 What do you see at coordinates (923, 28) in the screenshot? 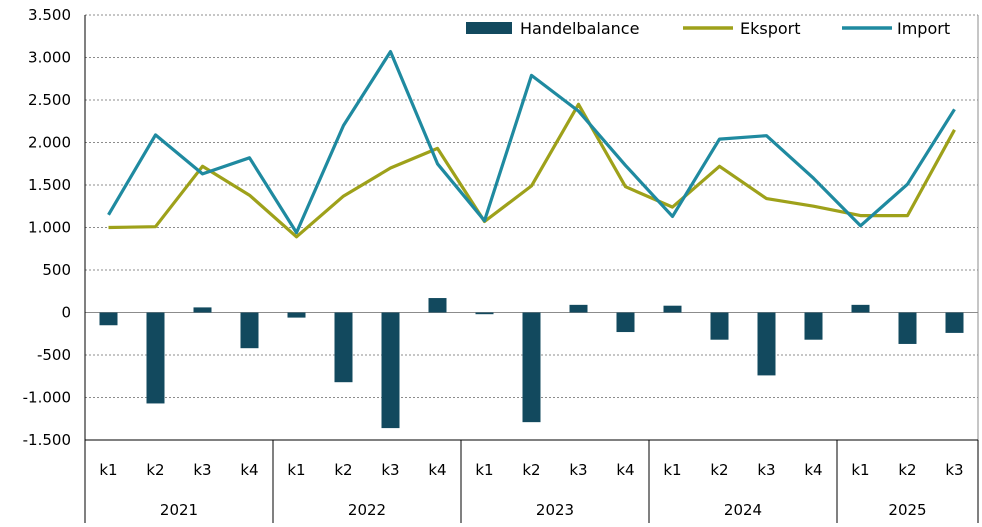
I see `legend-label-import: Import` at bounding box center [923, 28].